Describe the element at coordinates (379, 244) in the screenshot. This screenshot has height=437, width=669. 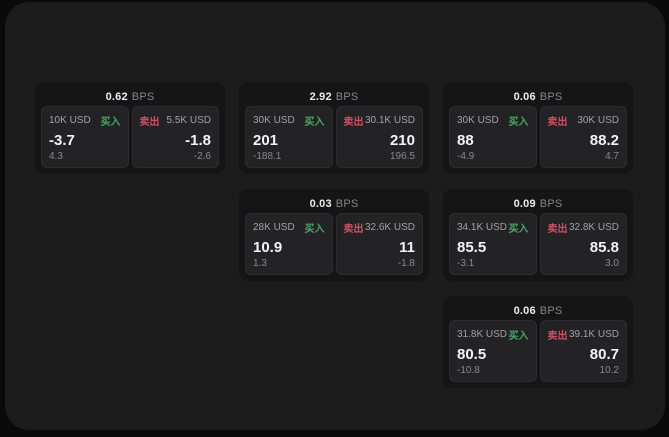
I see `sell-quote-tile: 卖出 32.6K USD 11 -1.8` at that location.